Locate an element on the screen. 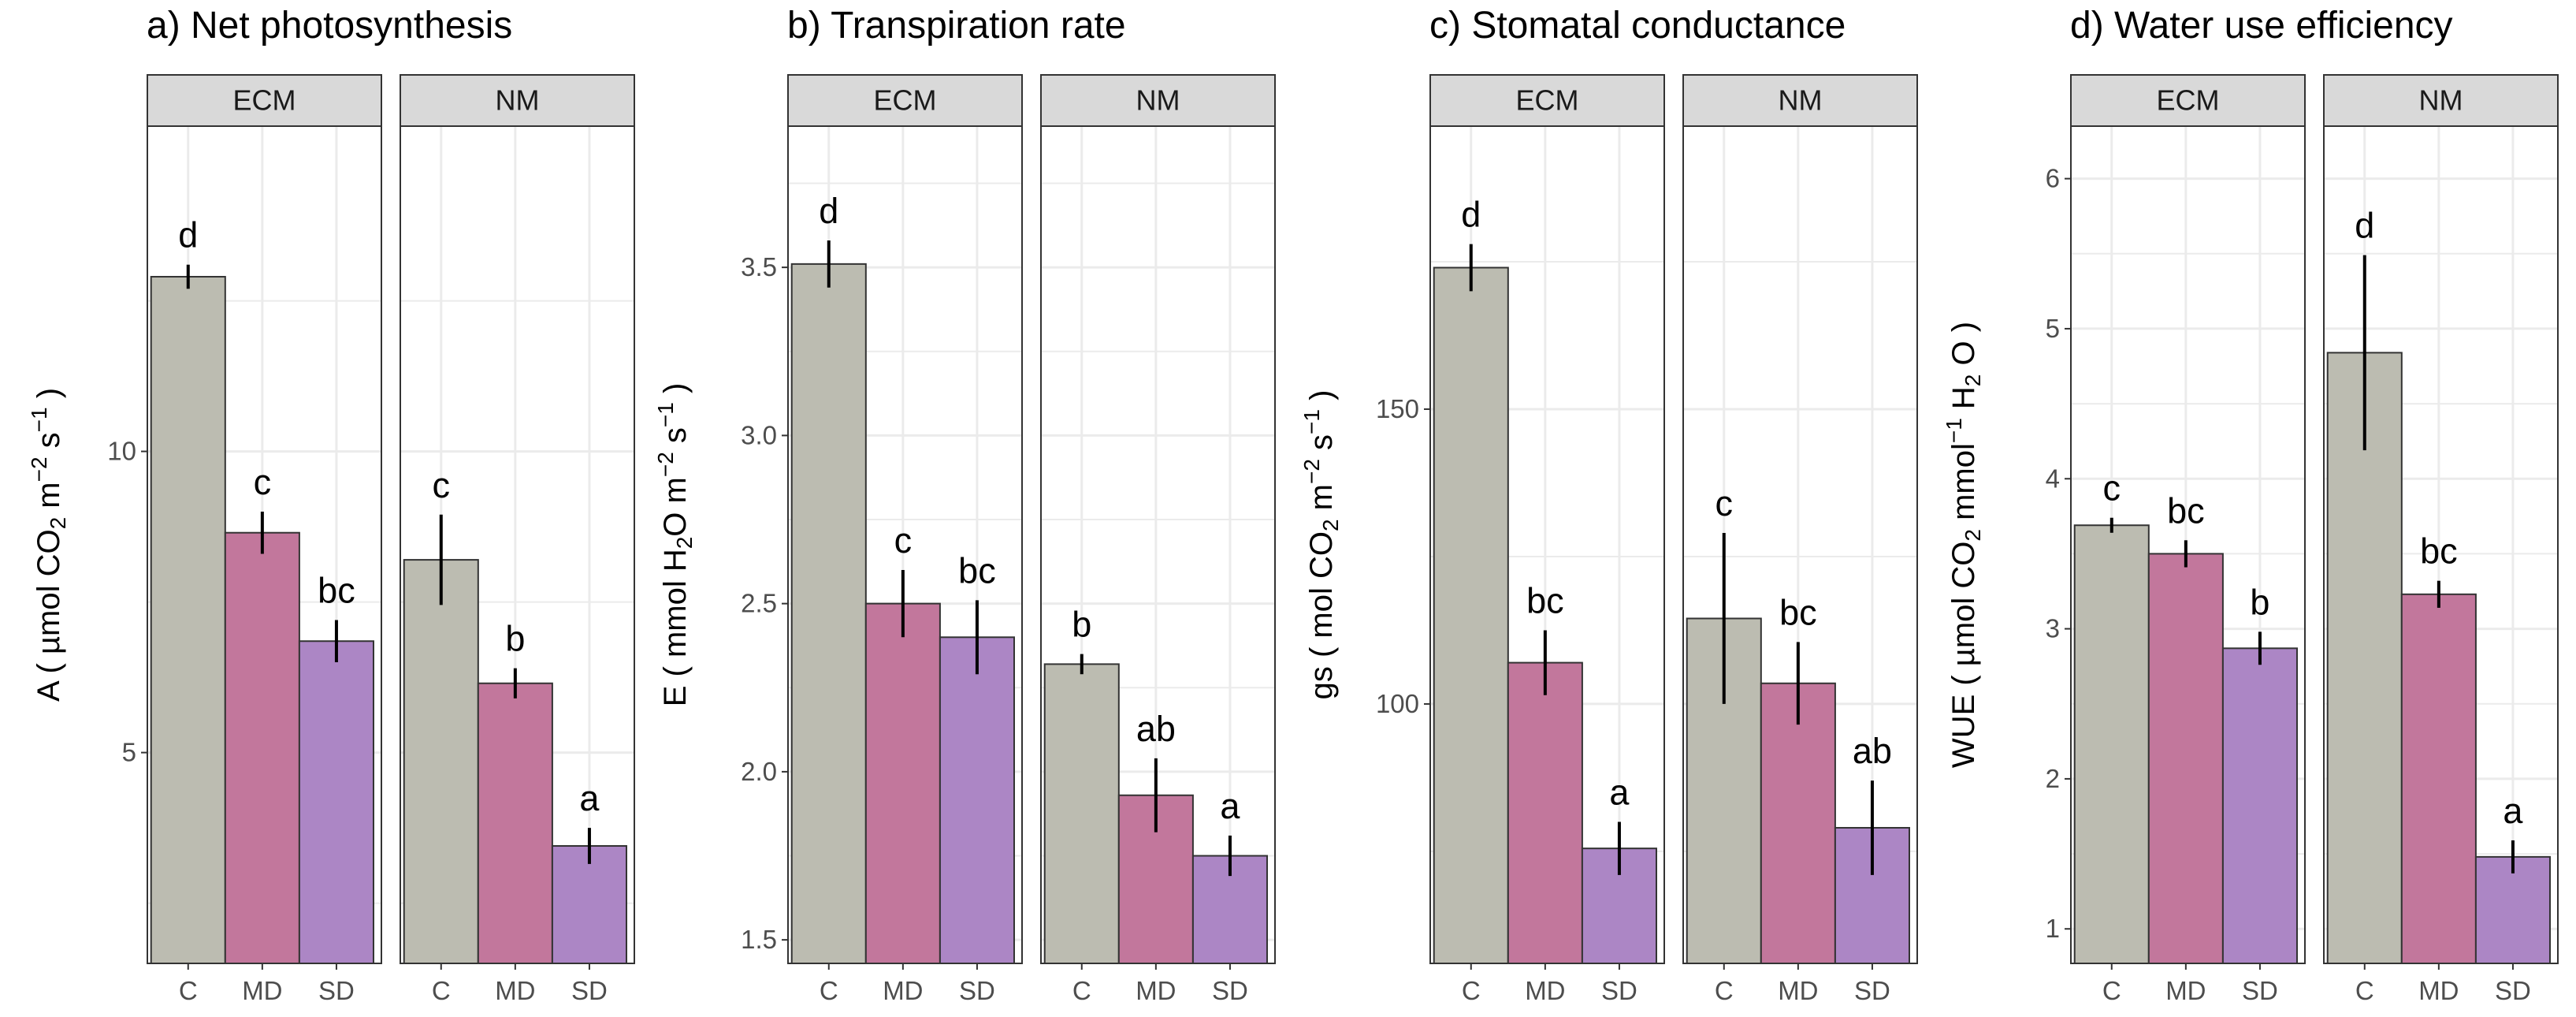 The image size is (2576, 1017). significance-label: ab is located at coordinates (1156, 729).